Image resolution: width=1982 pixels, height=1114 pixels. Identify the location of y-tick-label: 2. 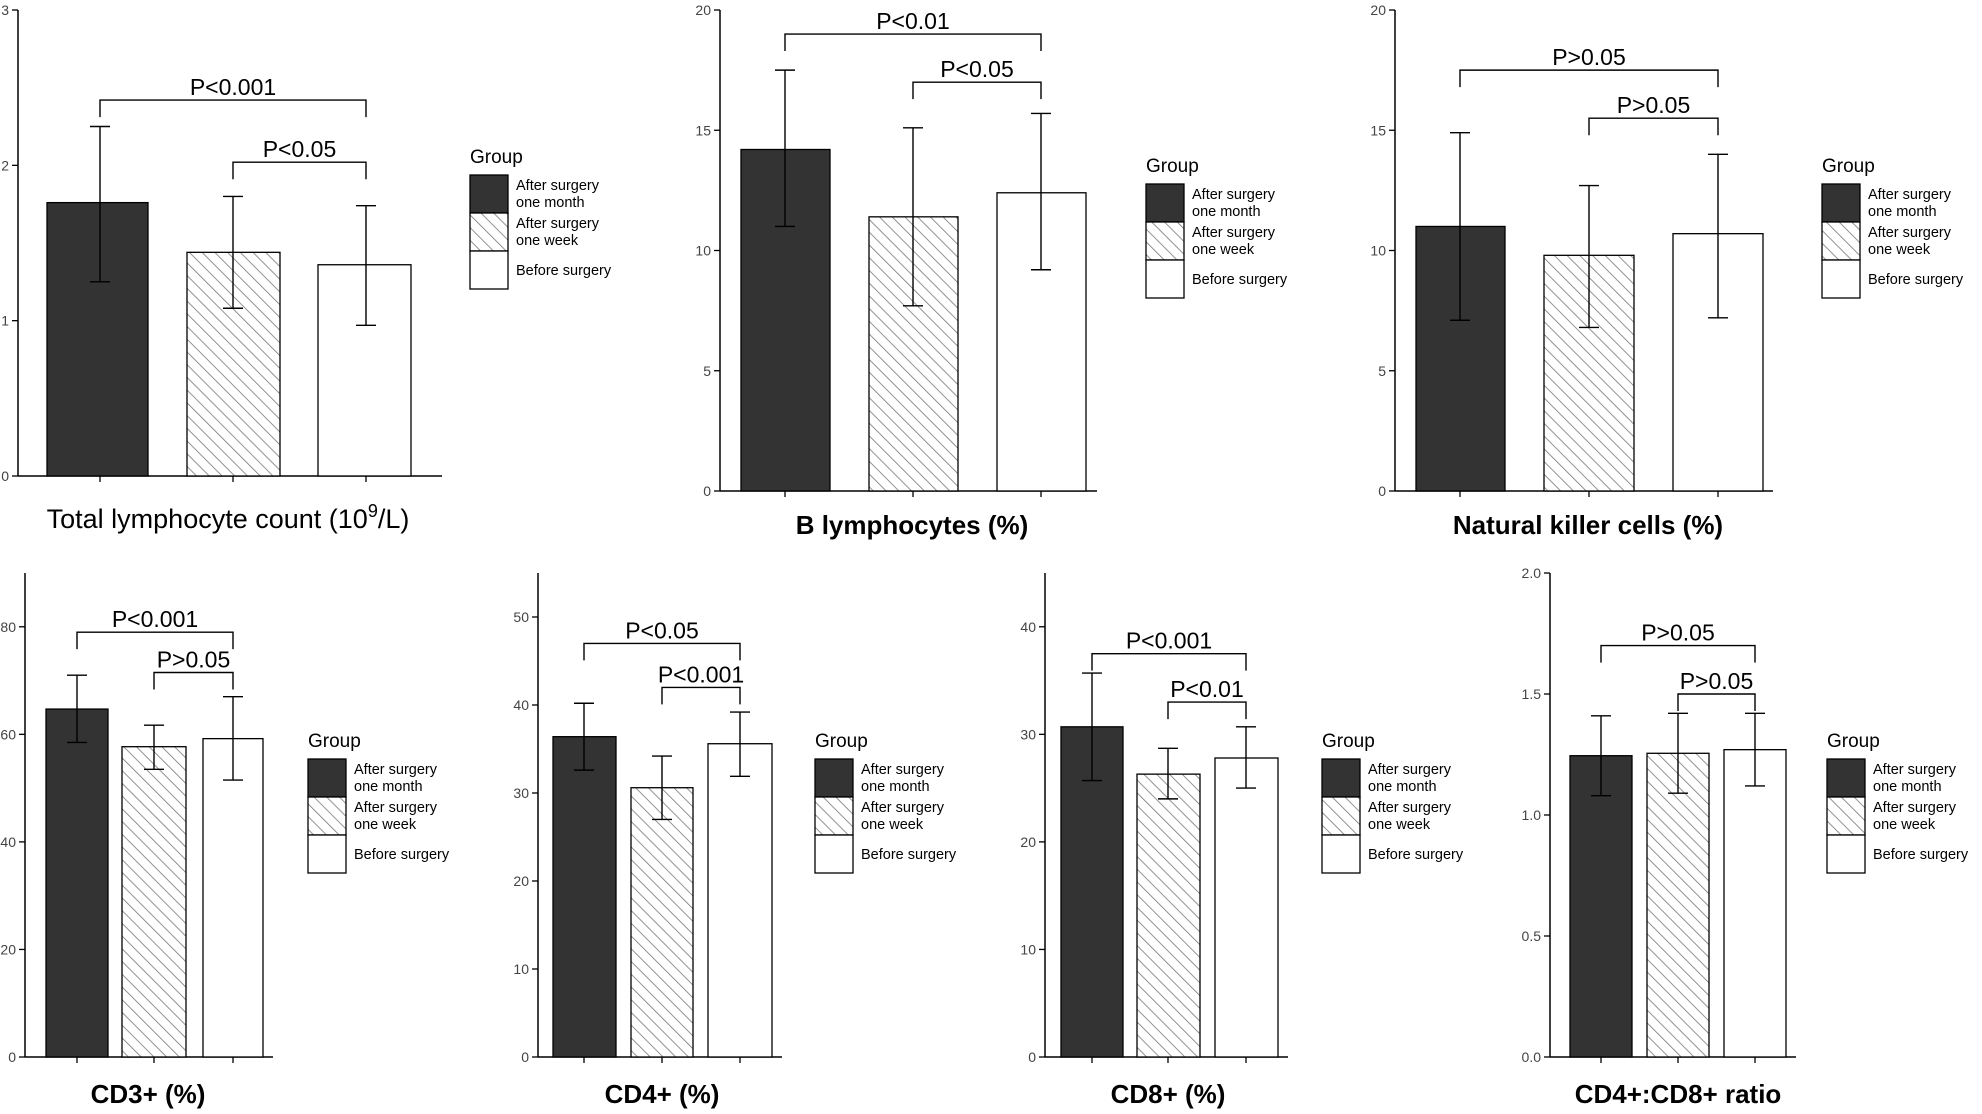
(5, 165).